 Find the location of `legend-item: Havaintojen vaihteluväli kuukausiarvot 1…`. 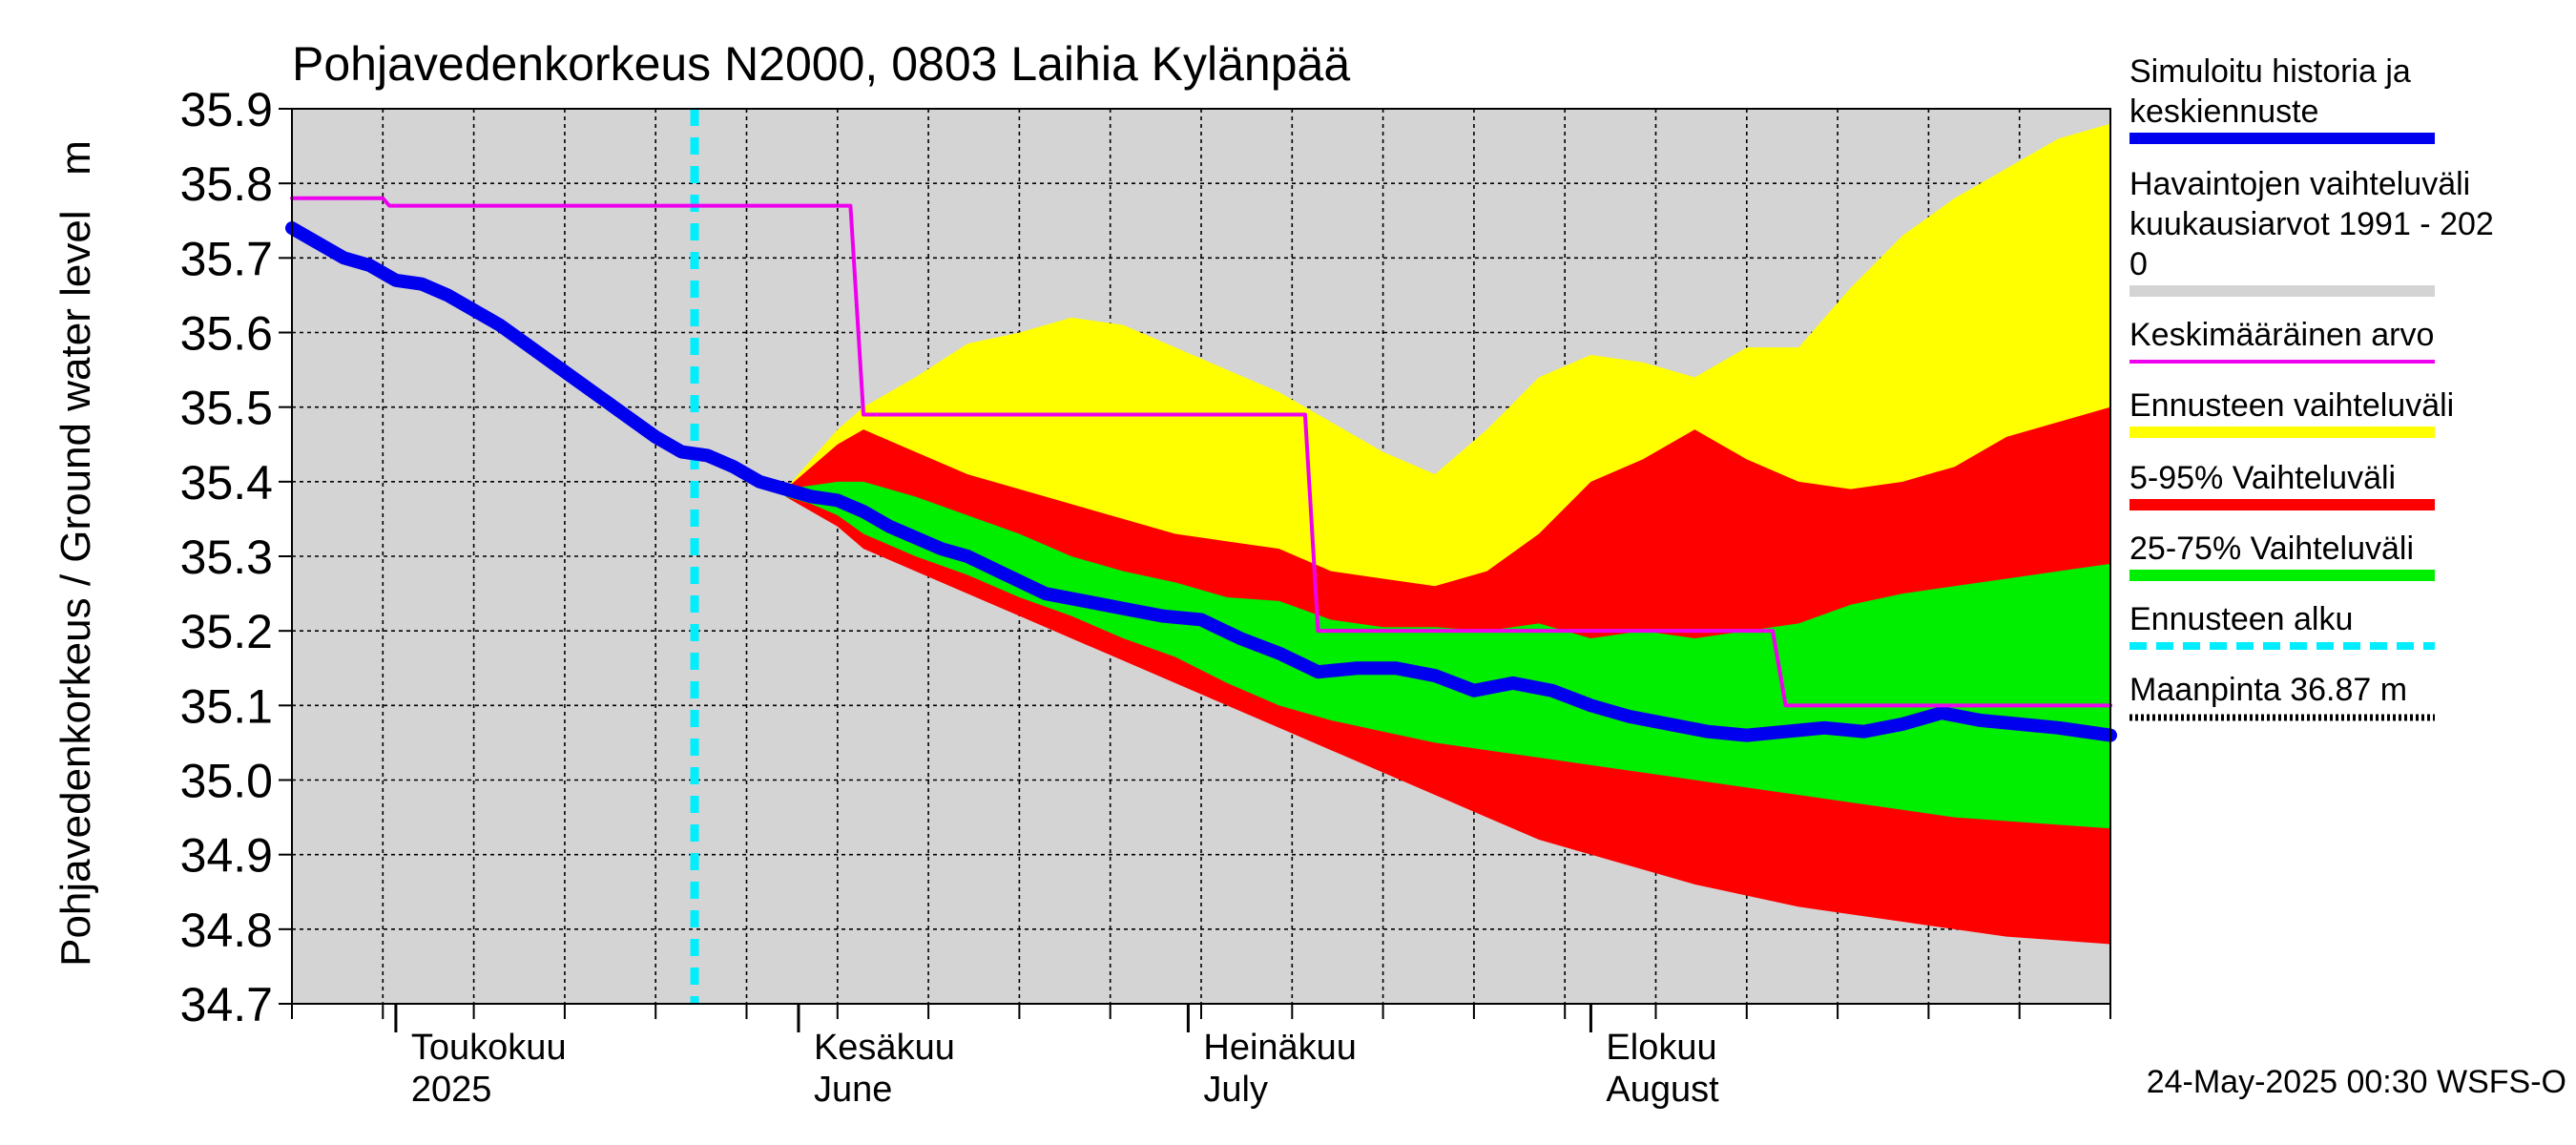

legend-item: Havaintojen vaihteluväli kuukausiarvot 1… is located at coordinates (2311, 232).